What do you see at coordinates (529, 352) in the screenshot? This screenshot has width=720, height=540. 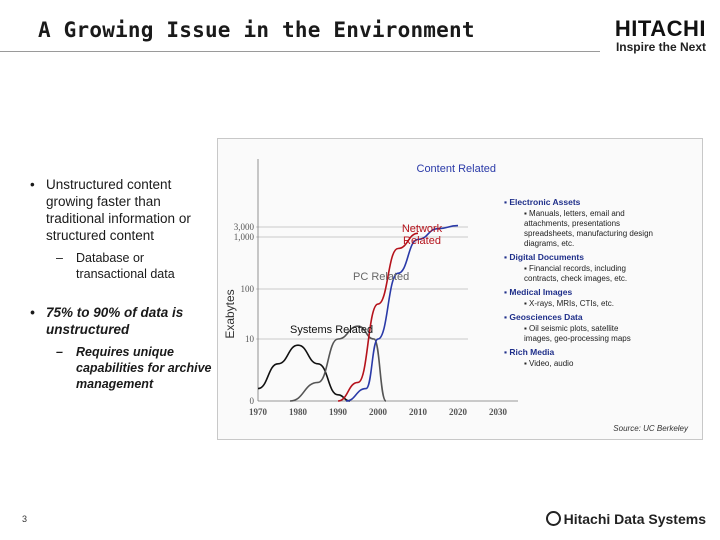 I see `annotation-heading: ▪ Rich Media` at bounding box center [529, 352].